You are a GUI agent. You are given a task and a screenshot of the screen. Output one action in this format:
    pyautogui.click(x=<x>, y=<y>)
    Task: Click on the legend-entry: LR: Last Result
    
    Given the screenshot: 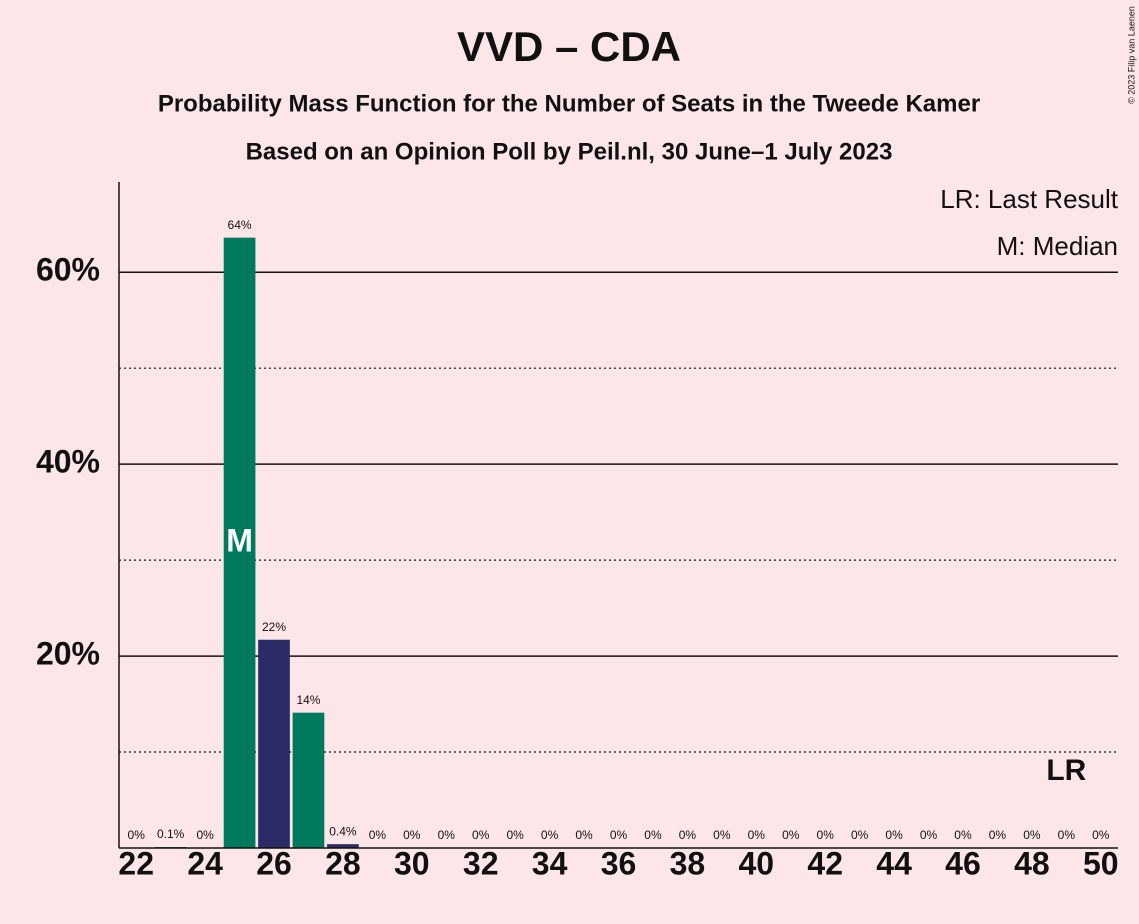 What is the action you would take?
    pyautogui.click(x=1029, y=199)
    